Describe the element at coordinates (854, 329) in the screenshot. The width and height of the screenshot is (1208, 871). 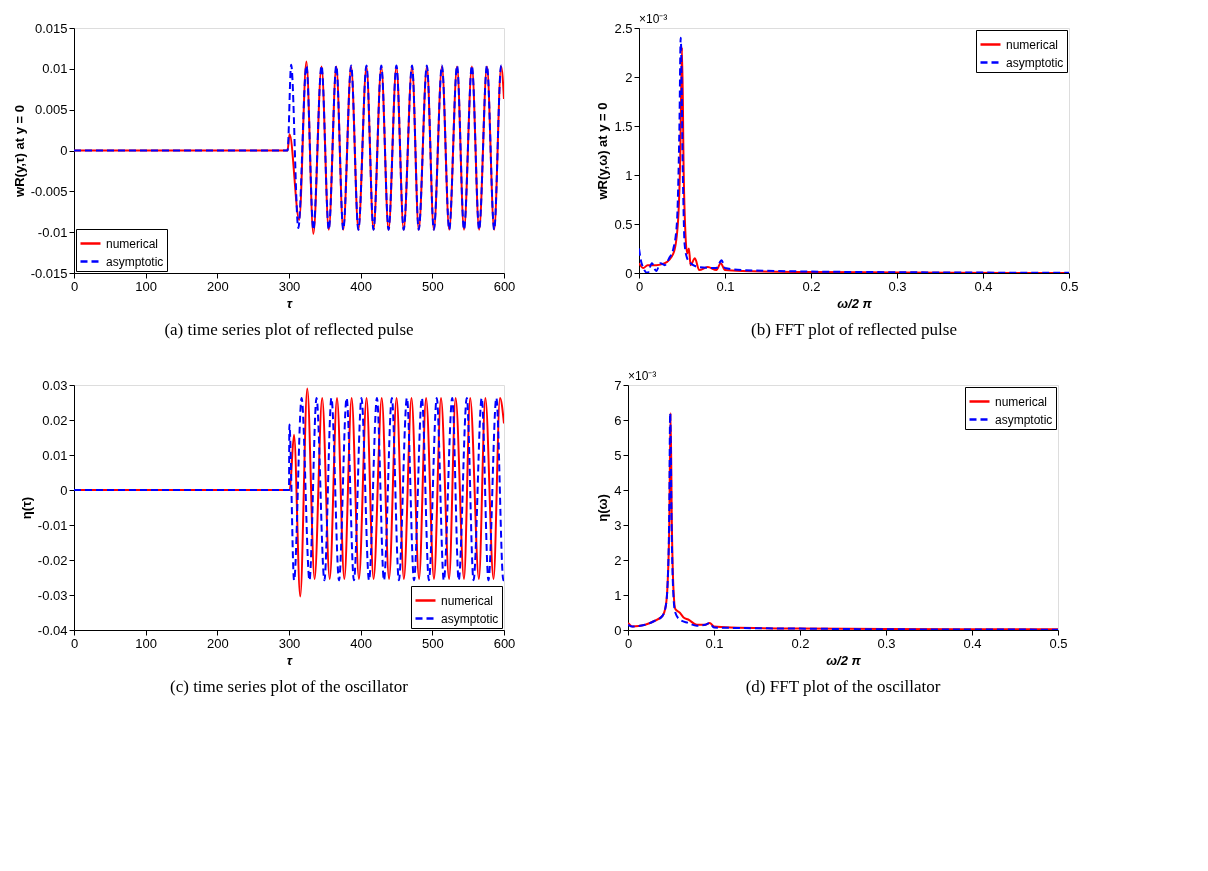
I see `text: (b) FFT plot of reflected pulse` at that location.